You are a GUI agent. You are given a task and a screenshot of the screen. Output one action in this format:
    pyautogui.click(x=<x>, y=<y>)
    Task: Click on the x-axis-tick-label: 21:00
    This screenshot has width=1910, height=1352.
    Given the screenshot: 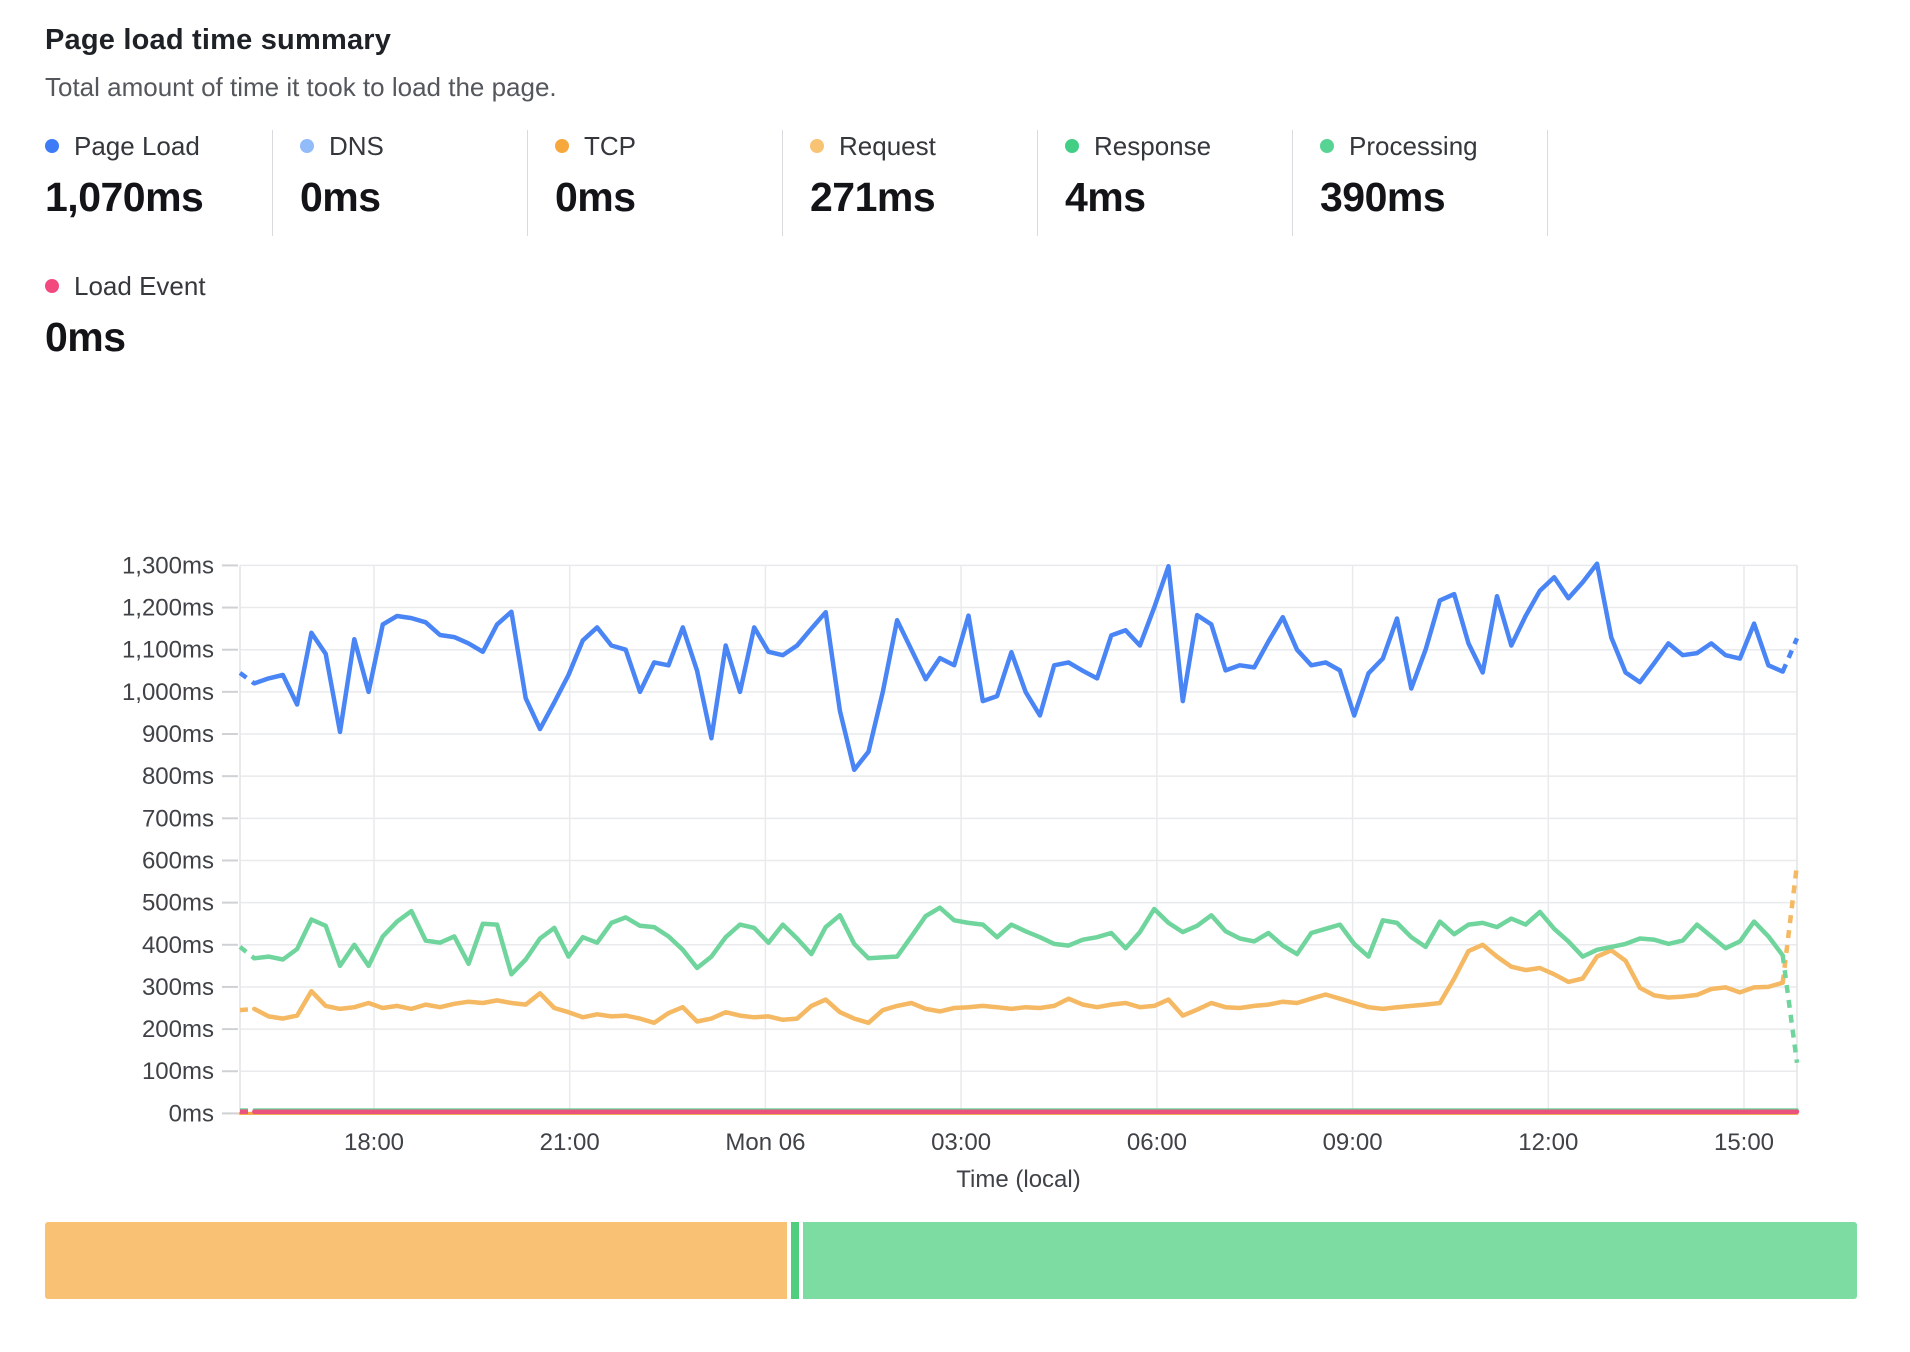 What is the action you would take?
    pyautogui.click(x=570, y=1142)
    